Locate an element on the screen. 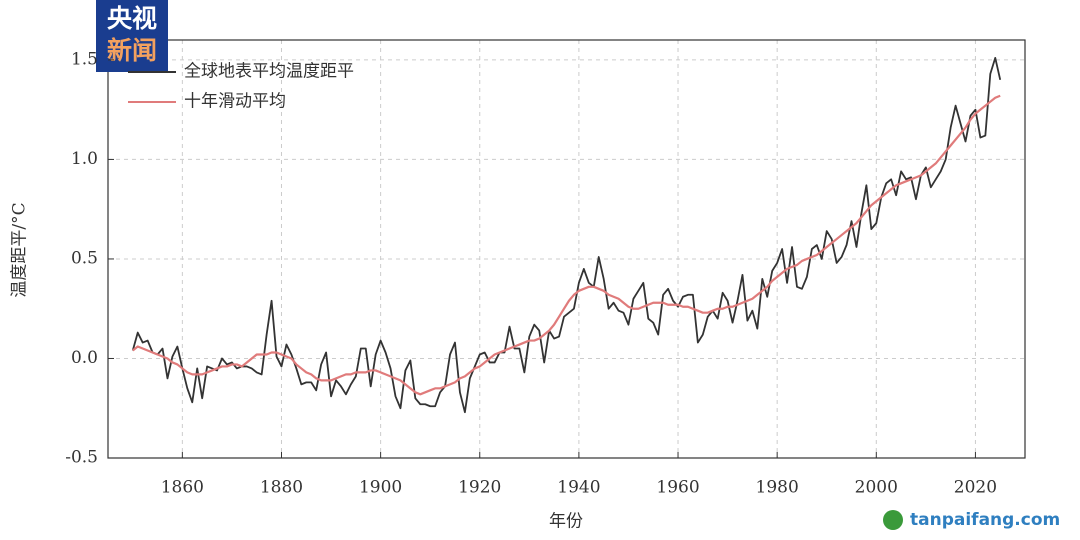  x-tick-label: 1920 is located at coordinates (479, 488).